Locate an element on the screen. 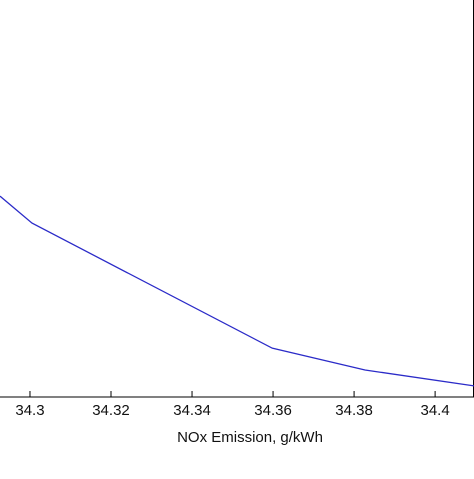 This screenshot has width=474, height=479. x-tick-label: 34.34 is located at coordinates (192, 410).